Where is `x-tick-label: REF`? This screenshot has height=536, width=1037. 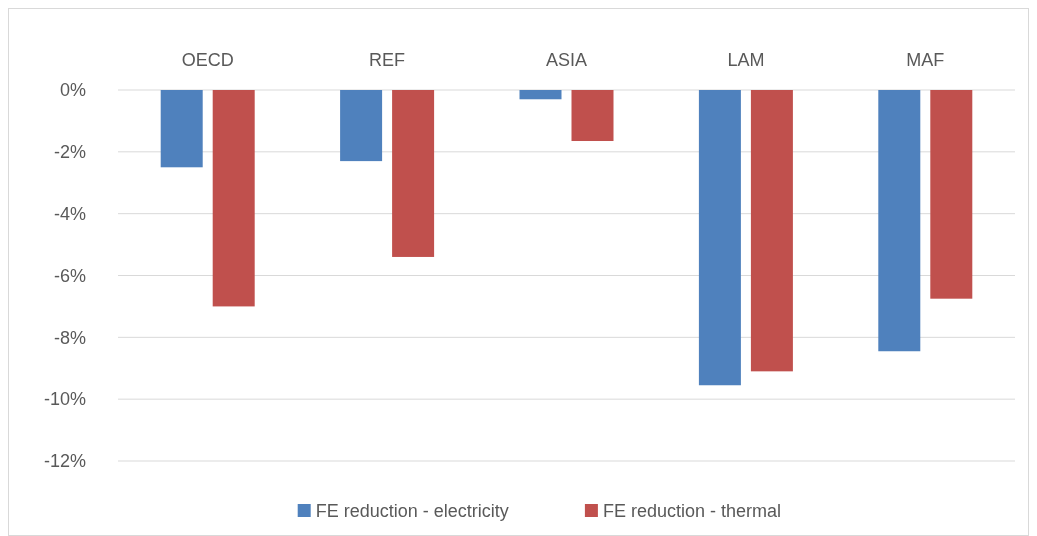
x-tick-label: REF is located at coordinates (387, 60).